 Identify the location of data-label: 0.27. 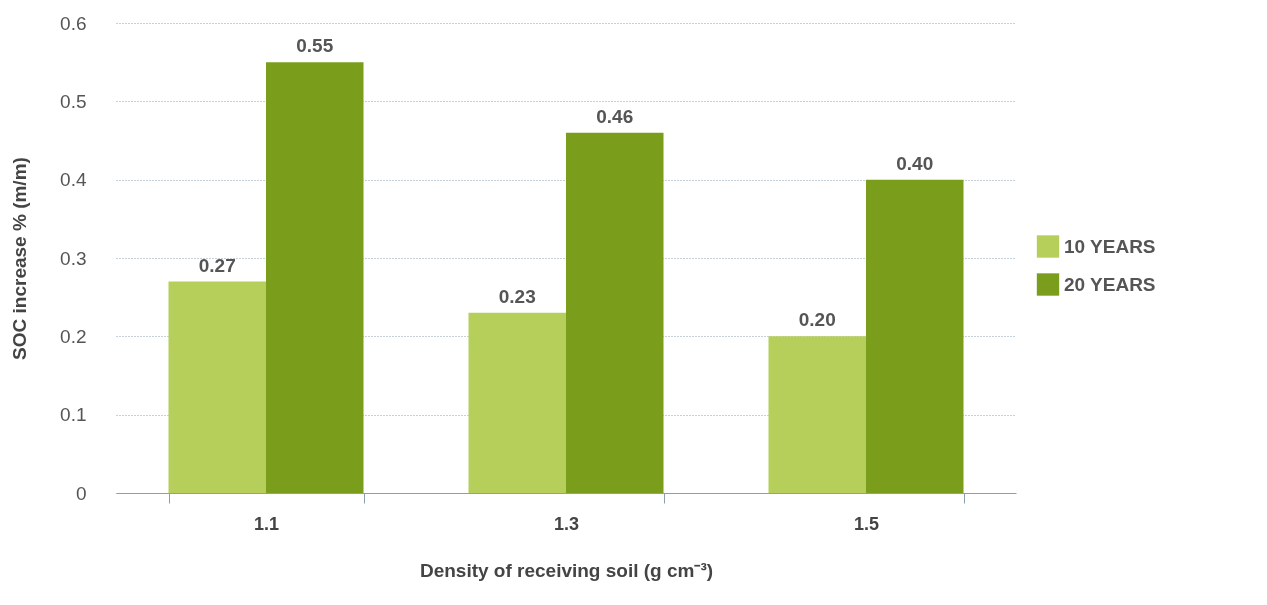
(217, 265).